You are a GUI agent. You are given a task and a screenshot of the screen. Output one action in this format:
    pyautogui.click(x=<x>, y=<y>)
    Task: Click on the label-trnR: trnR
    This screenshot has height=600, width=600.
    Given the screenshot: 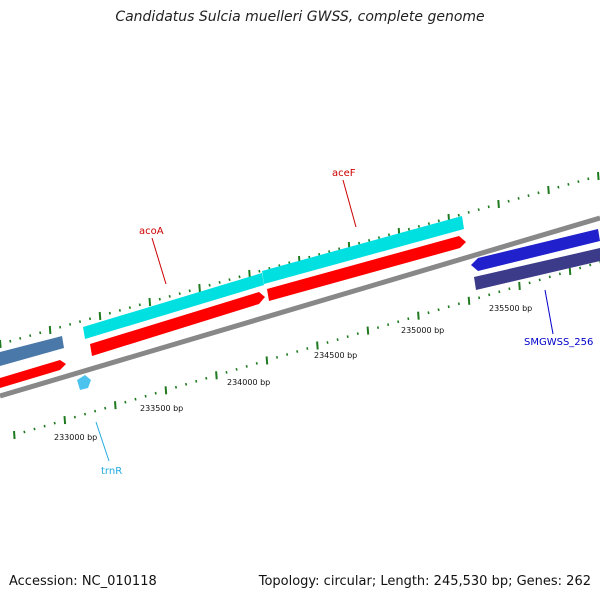 What is the action you would take?
    pyautogui.click(x=111, y=471)
    